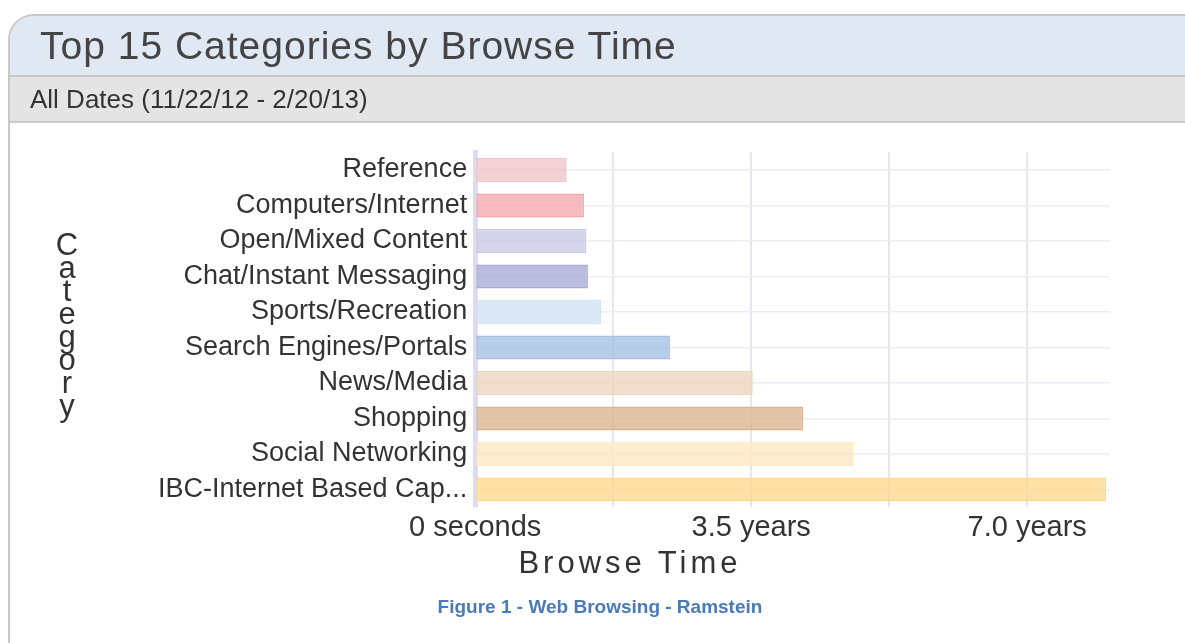 This screenshot has width=1185, height=643. Describe the element at coordinates (67, 325) in the screenshot. I see `y-axis-title: Category` at that location.